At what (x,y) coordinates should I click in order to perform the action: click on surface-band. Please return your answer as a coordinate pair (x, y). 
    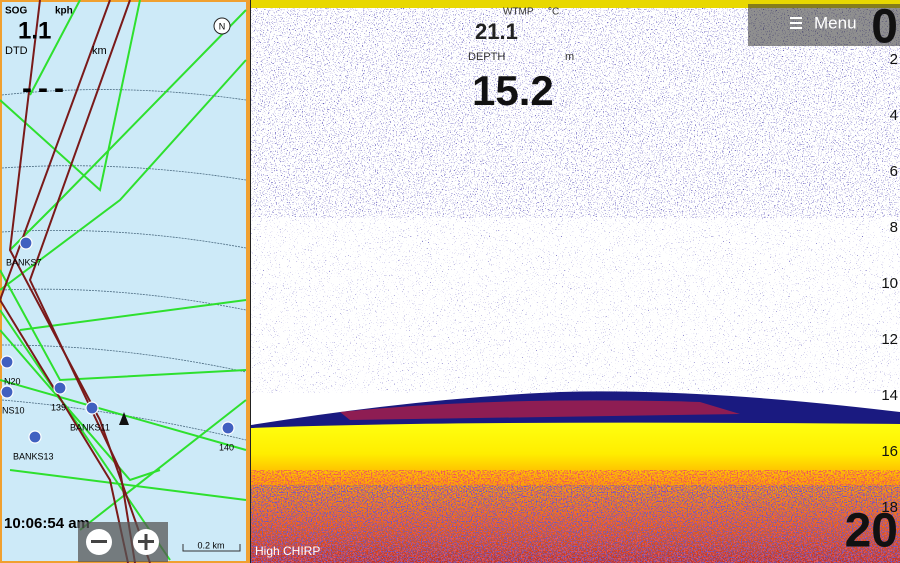
    Looking at the image, I should click on (575, 4).